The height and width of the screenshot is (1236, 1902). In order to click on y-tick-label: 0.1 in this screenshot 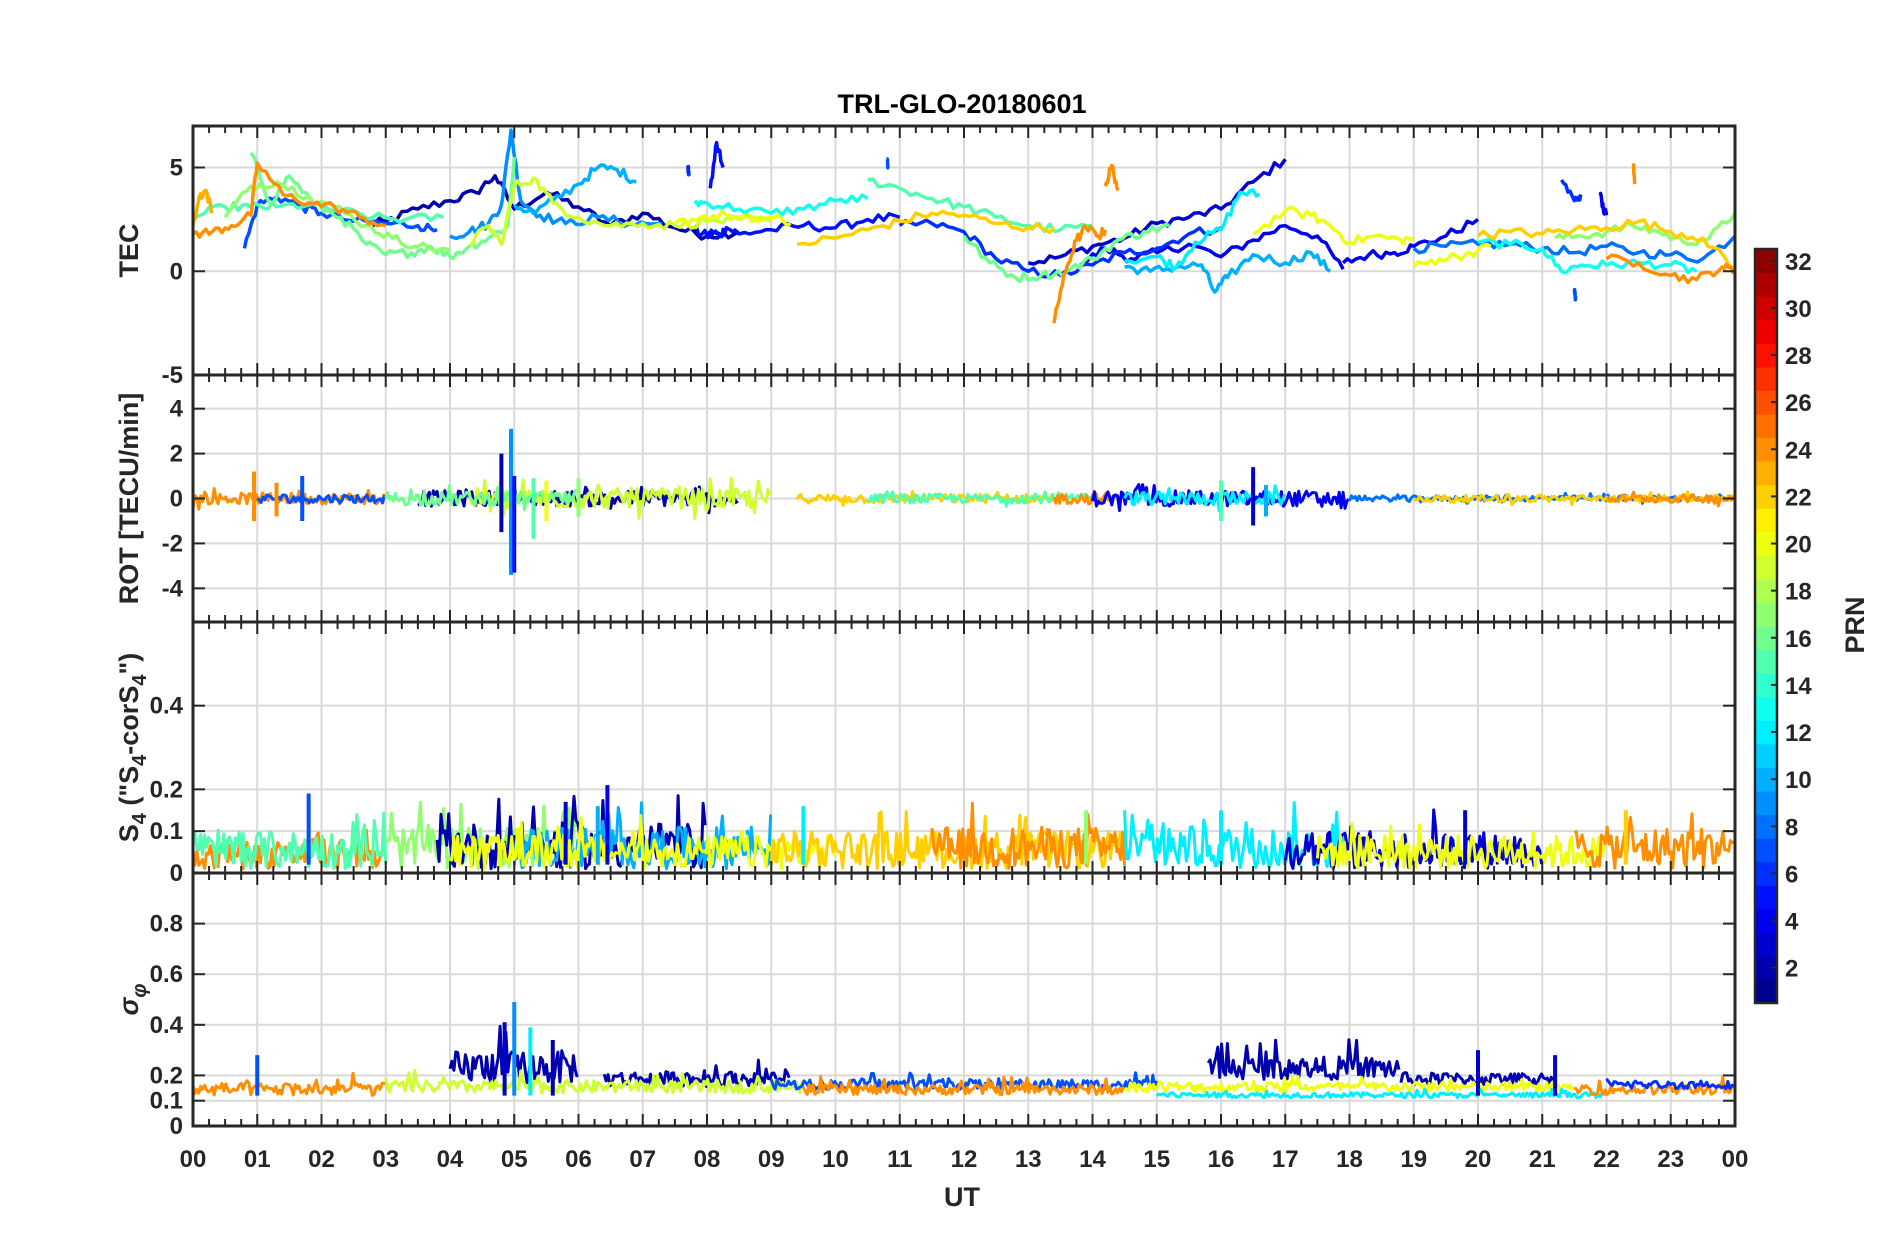, I will do `click(166, 831)`.